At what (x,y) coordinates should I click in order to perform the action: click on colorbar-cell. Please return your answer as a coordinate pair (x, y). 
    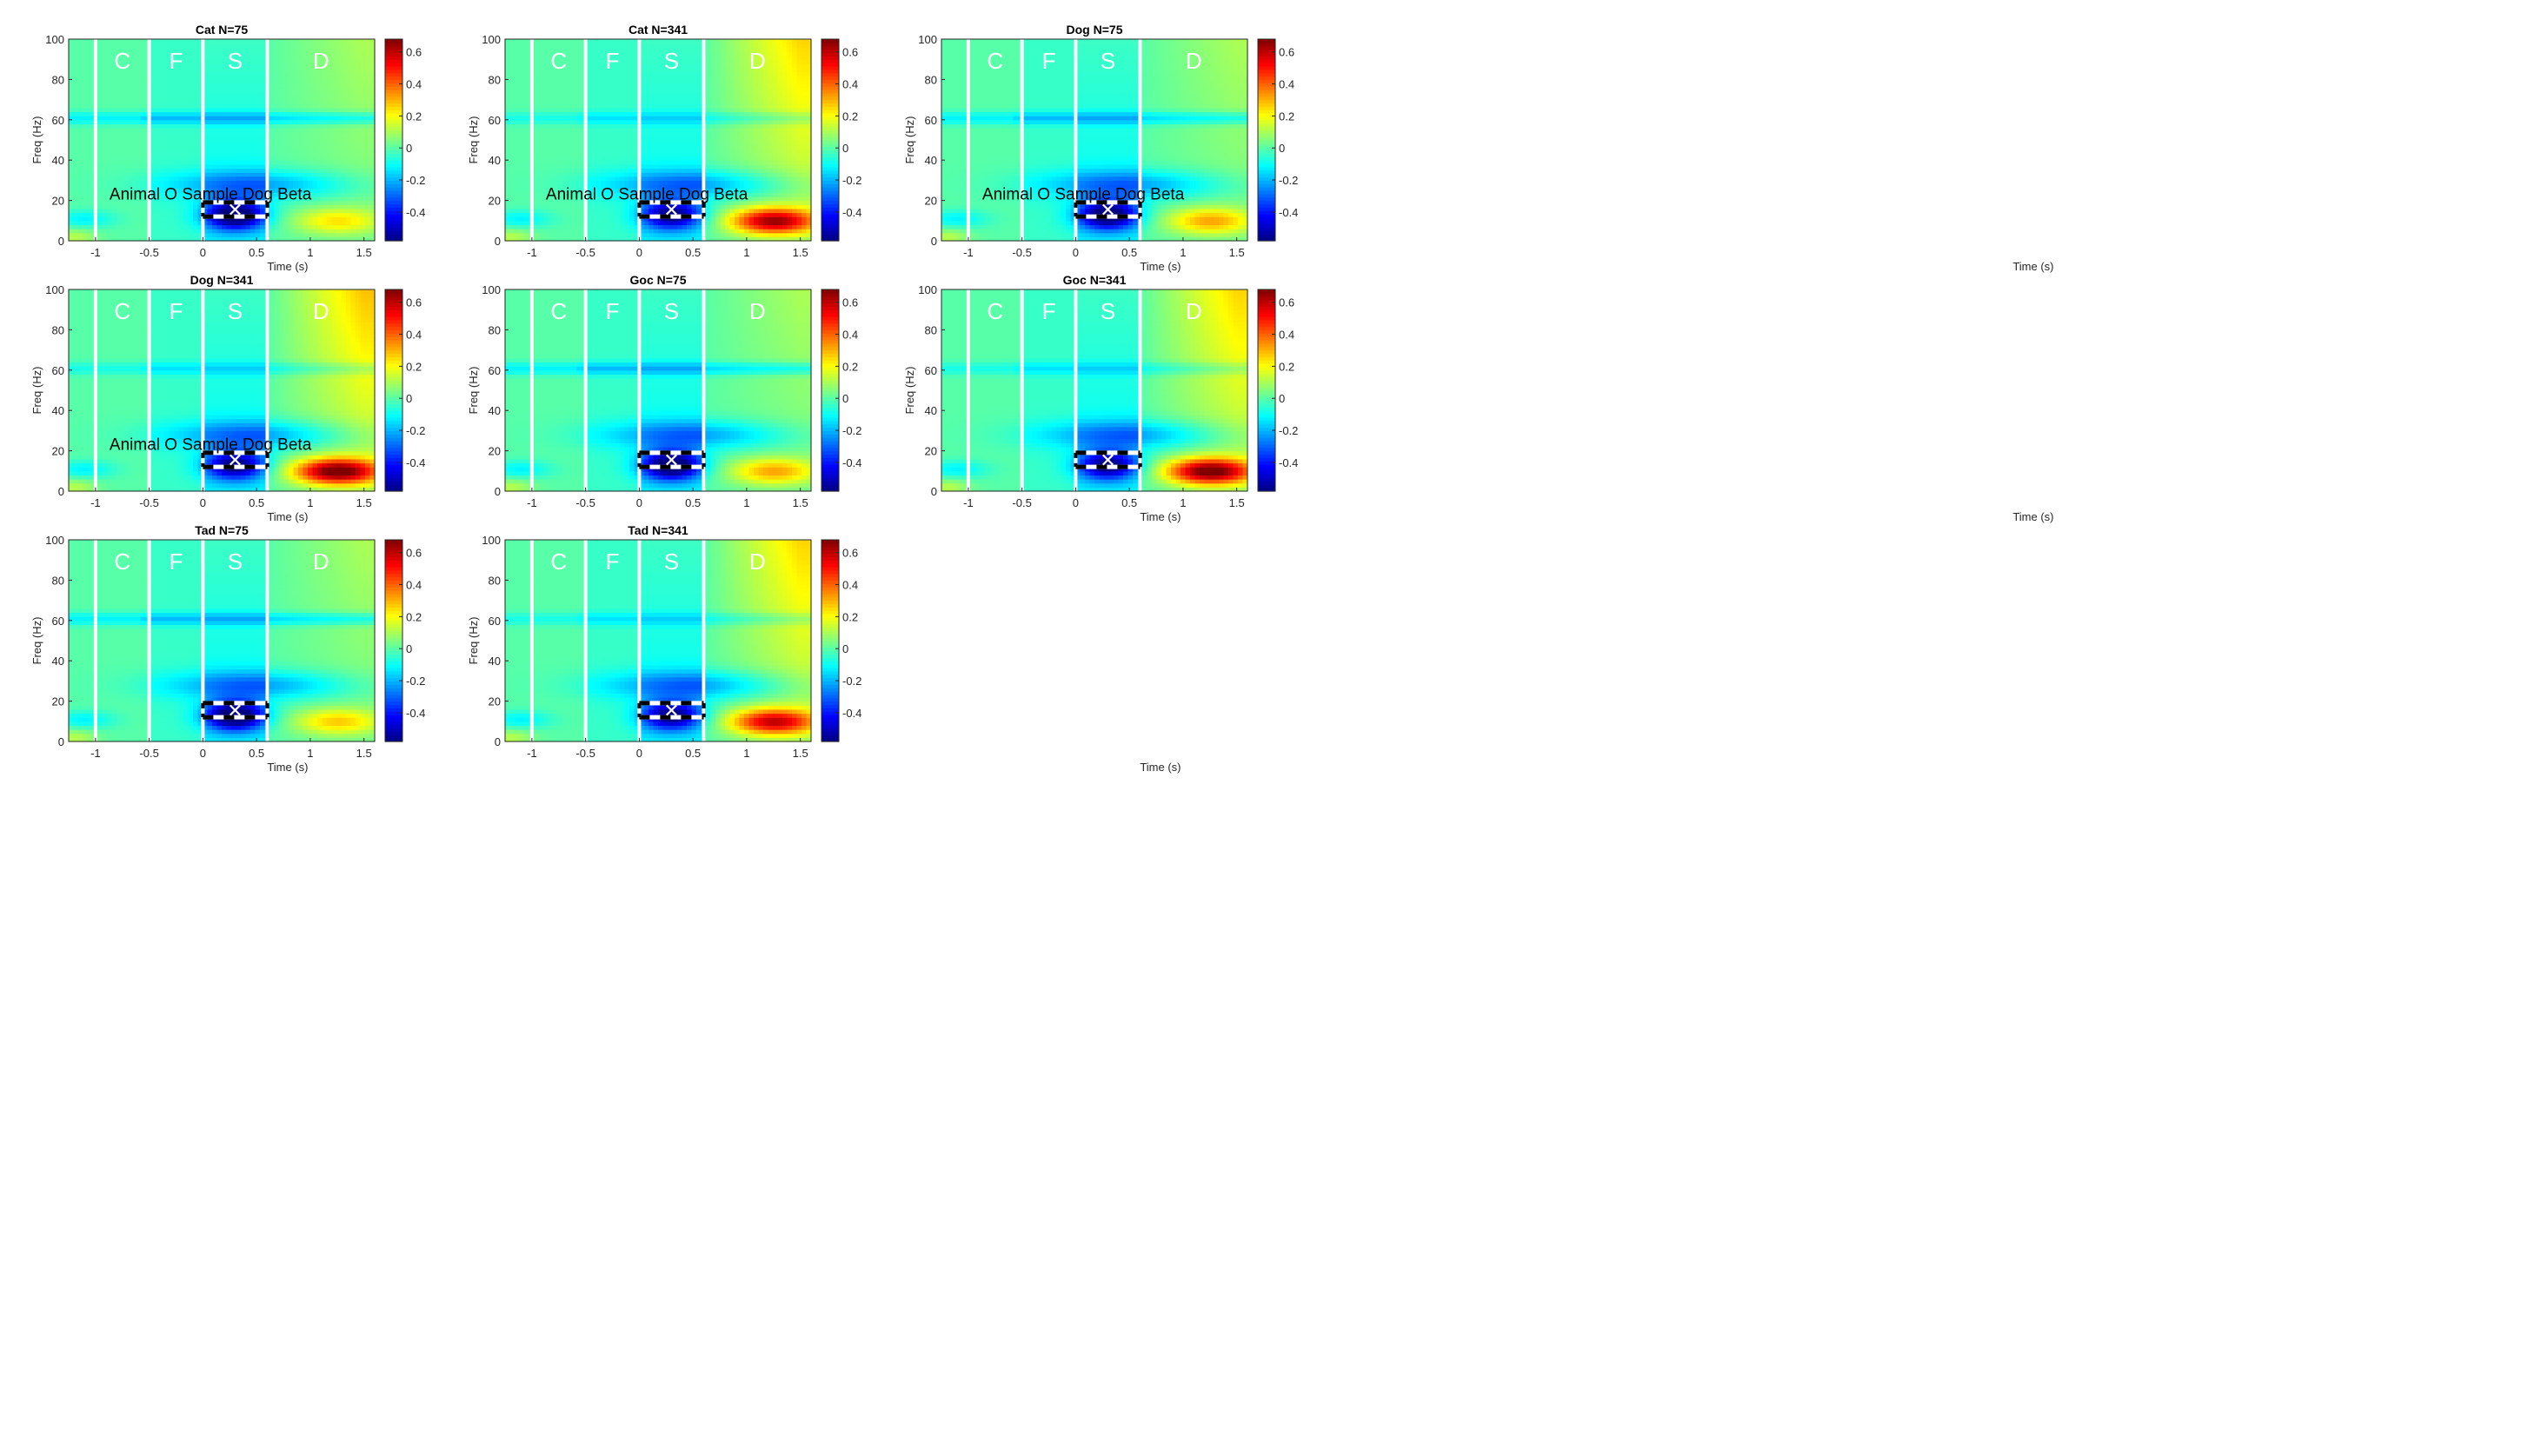
    Looking at the image, I should click on (393, 162).